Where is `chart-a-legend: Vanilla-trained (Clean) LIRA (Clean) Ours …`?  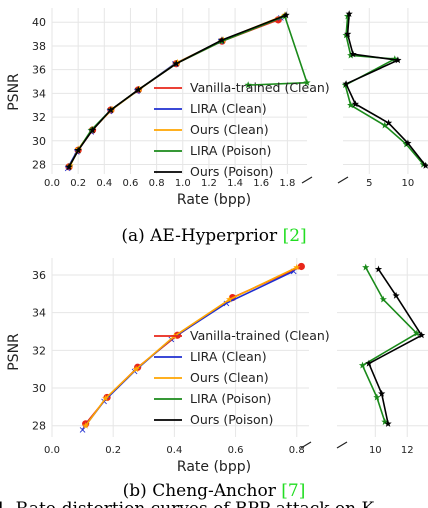 chart-a-legend: Vanilla-trained (Clean) LIRA (Clean) Ours … is located at coordinates (242, 129).